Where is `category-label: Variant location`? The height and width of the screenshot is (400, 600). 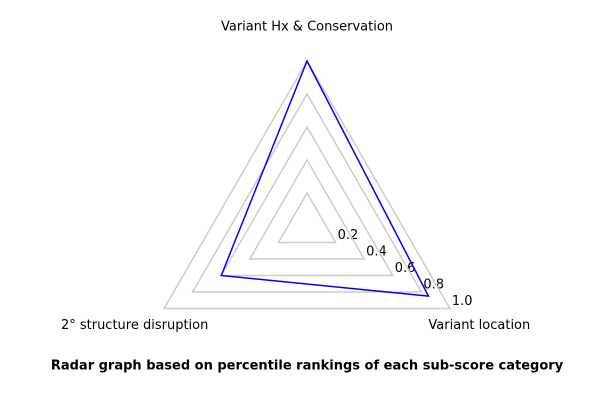
category-label: Variant location is located at coordinates (479, 325).